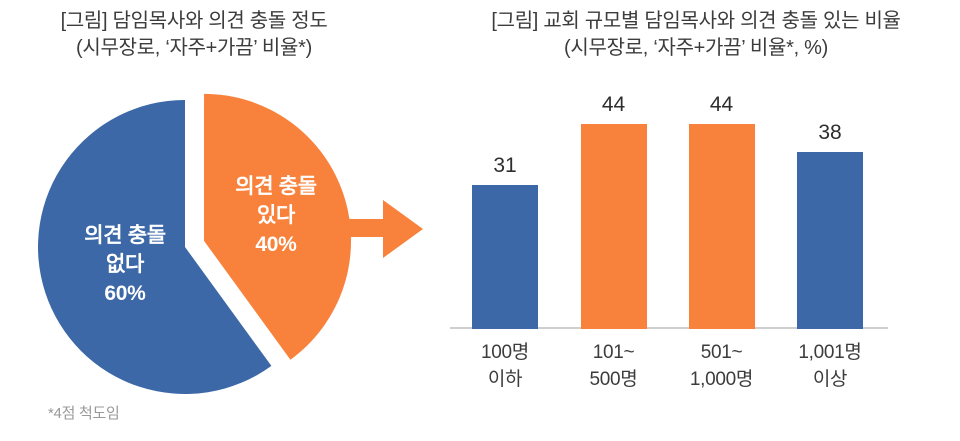 The width and height of the screenshot is (960, 441). I want to click on pie-chart-title-line1: [그림] 담임목사와 의견 충돌 정도, so click(194, 21).